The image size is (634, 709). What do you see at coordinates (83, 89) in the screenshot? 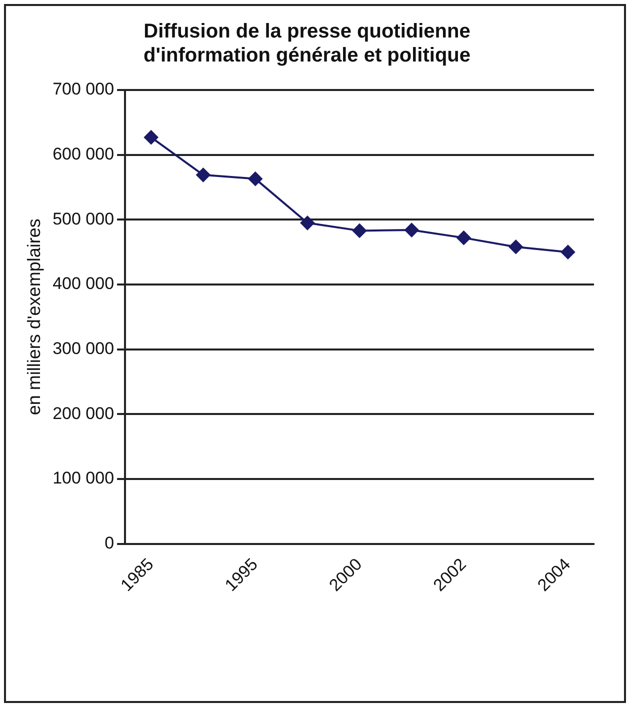
I see `y-tick-label: 700 000` at bounding box center [83, 89].